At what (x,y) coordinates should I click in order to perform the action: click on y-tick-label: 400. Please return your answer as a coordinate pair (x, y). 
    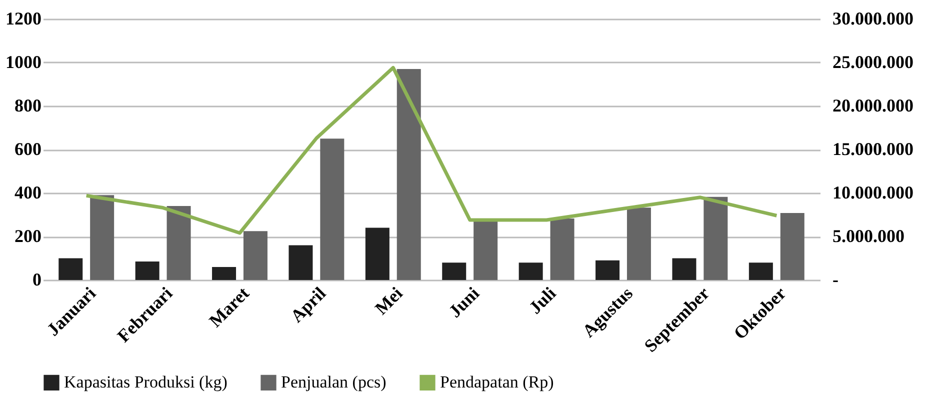
    Looking at the image, I should click on (28, 192).